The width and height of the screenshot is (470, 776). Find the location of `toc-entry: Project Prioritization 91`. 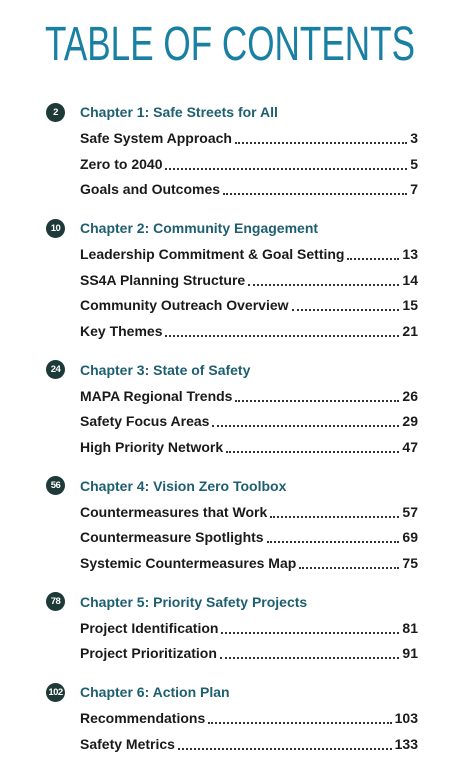

toc-entry: Project Prioritization 91 is located at coordinates (249, 653).